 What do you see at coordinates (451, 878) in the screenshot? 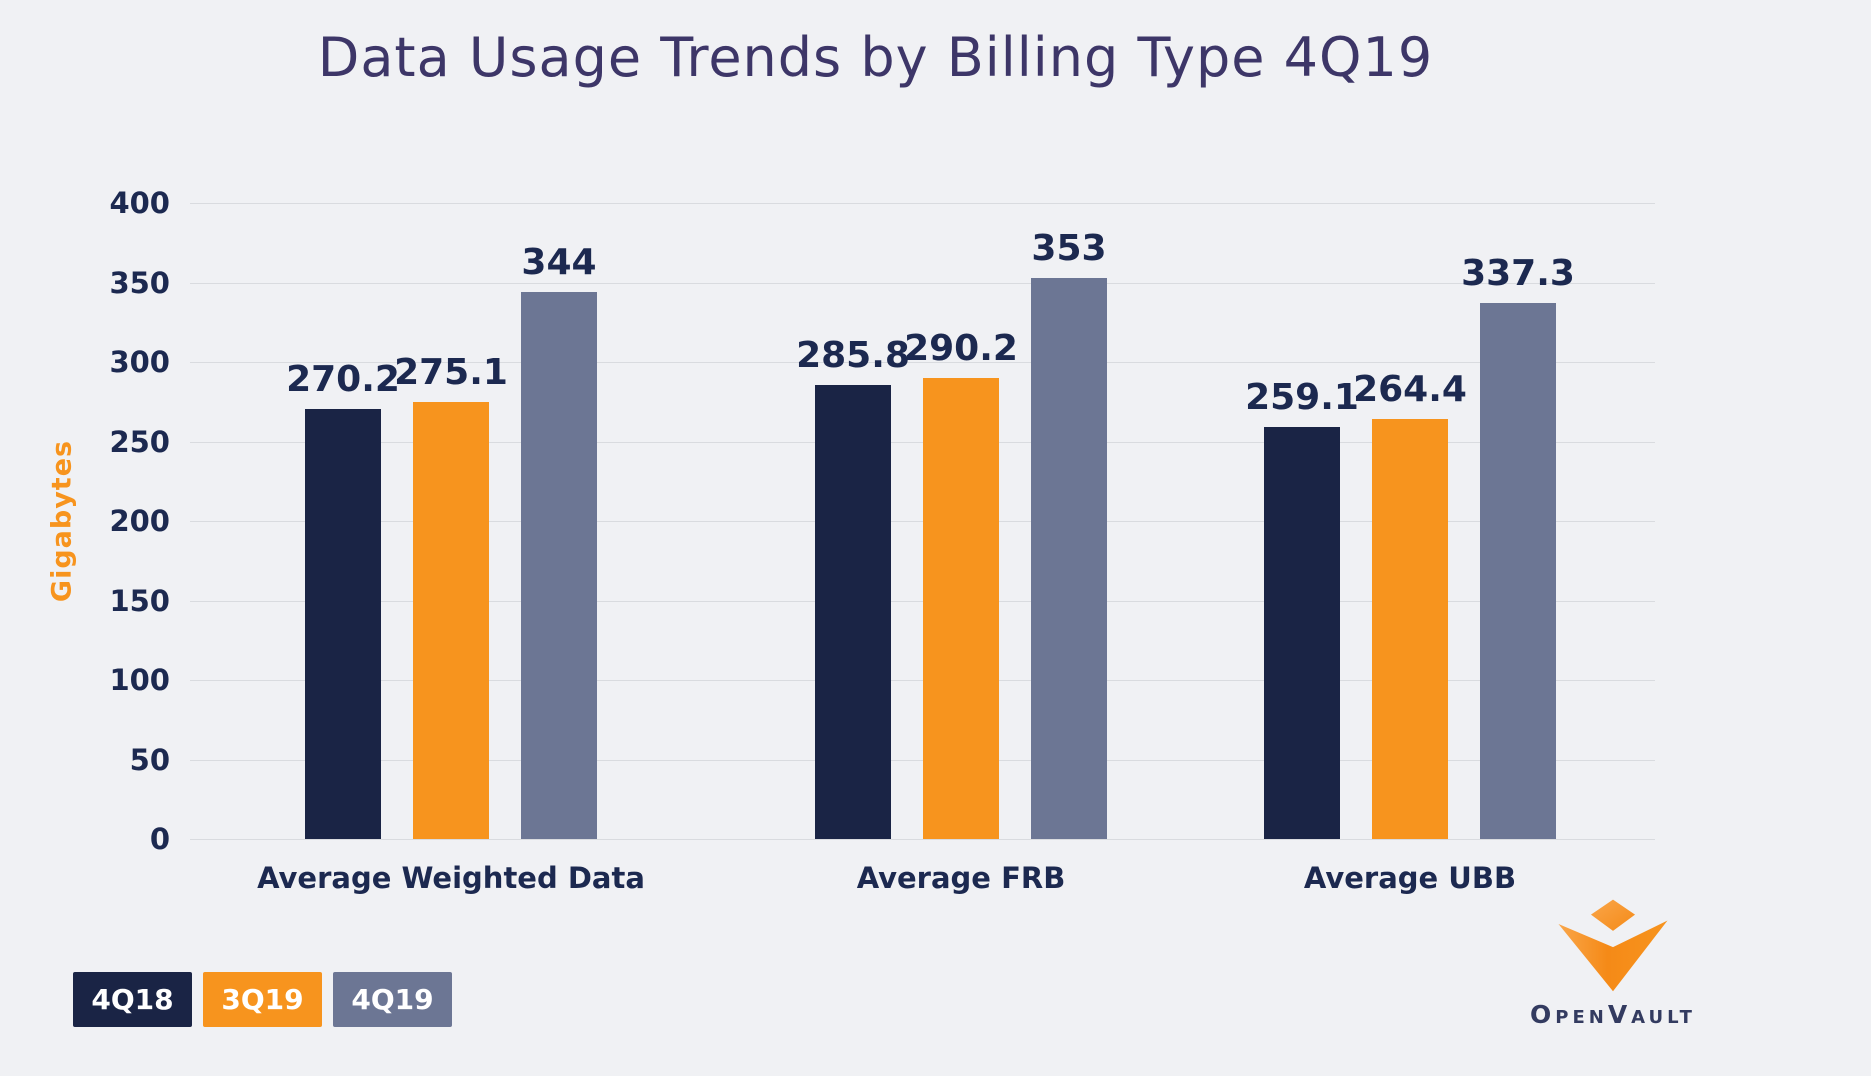
I see `category-label: Average Weighted Data` at bounding box center [451, 878].